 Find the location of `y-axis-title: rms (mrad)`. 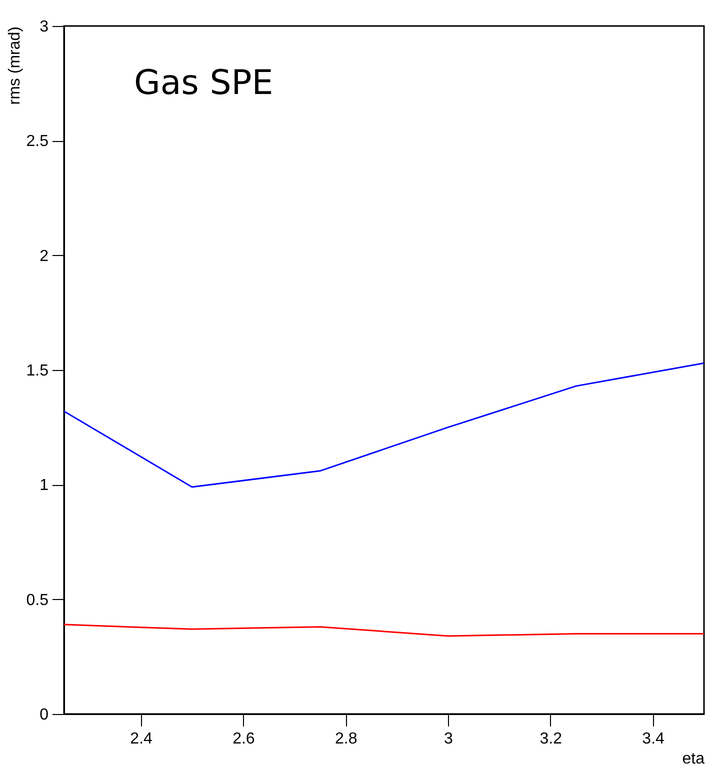

y-axis-title: rms (mrad) is located at coordinates (15, 65).